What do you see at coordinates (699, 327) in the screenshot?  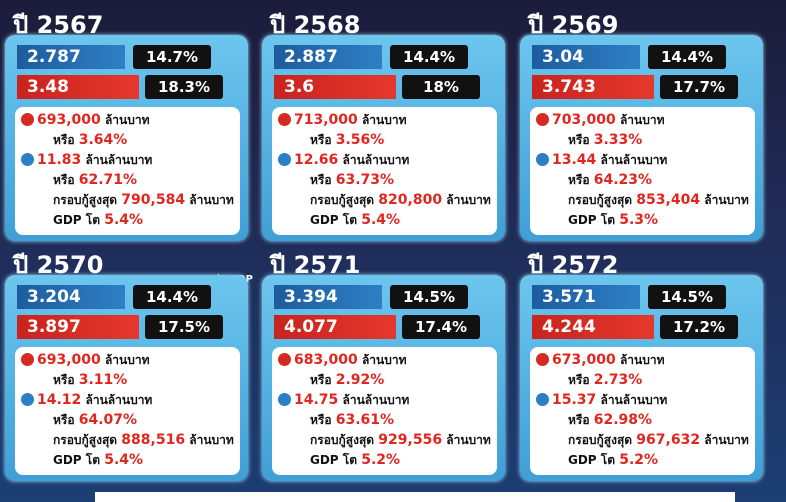 I see `red-pct: 17.2%` at bounding box center [699, 327].